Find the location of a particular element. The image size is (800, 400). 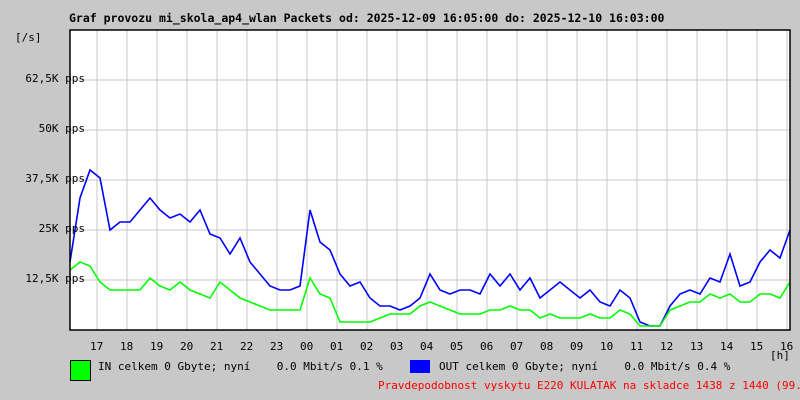

y-tick-label: 12,5K pps is located at coordinates (55, 278).